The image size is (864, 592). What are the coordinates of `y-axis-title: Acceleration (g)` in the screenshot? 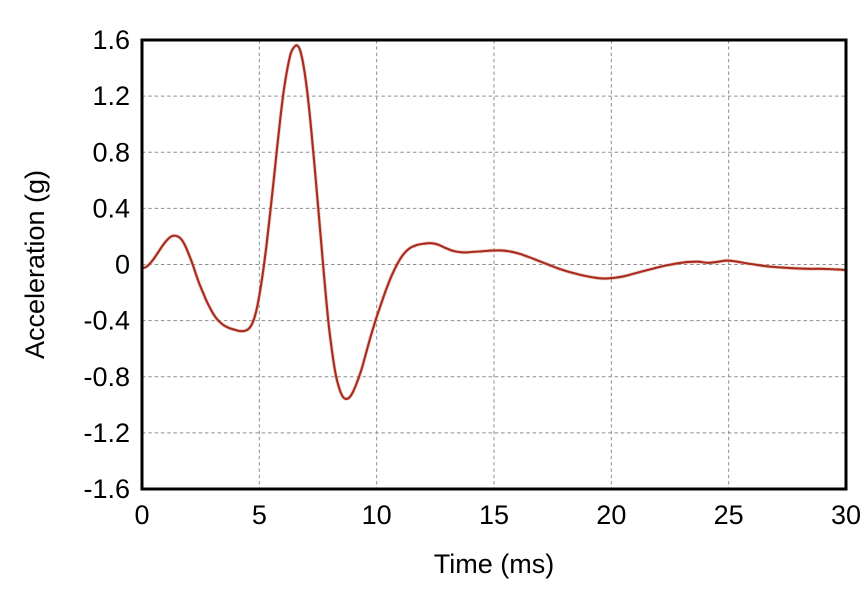 It's located at (35, 264).